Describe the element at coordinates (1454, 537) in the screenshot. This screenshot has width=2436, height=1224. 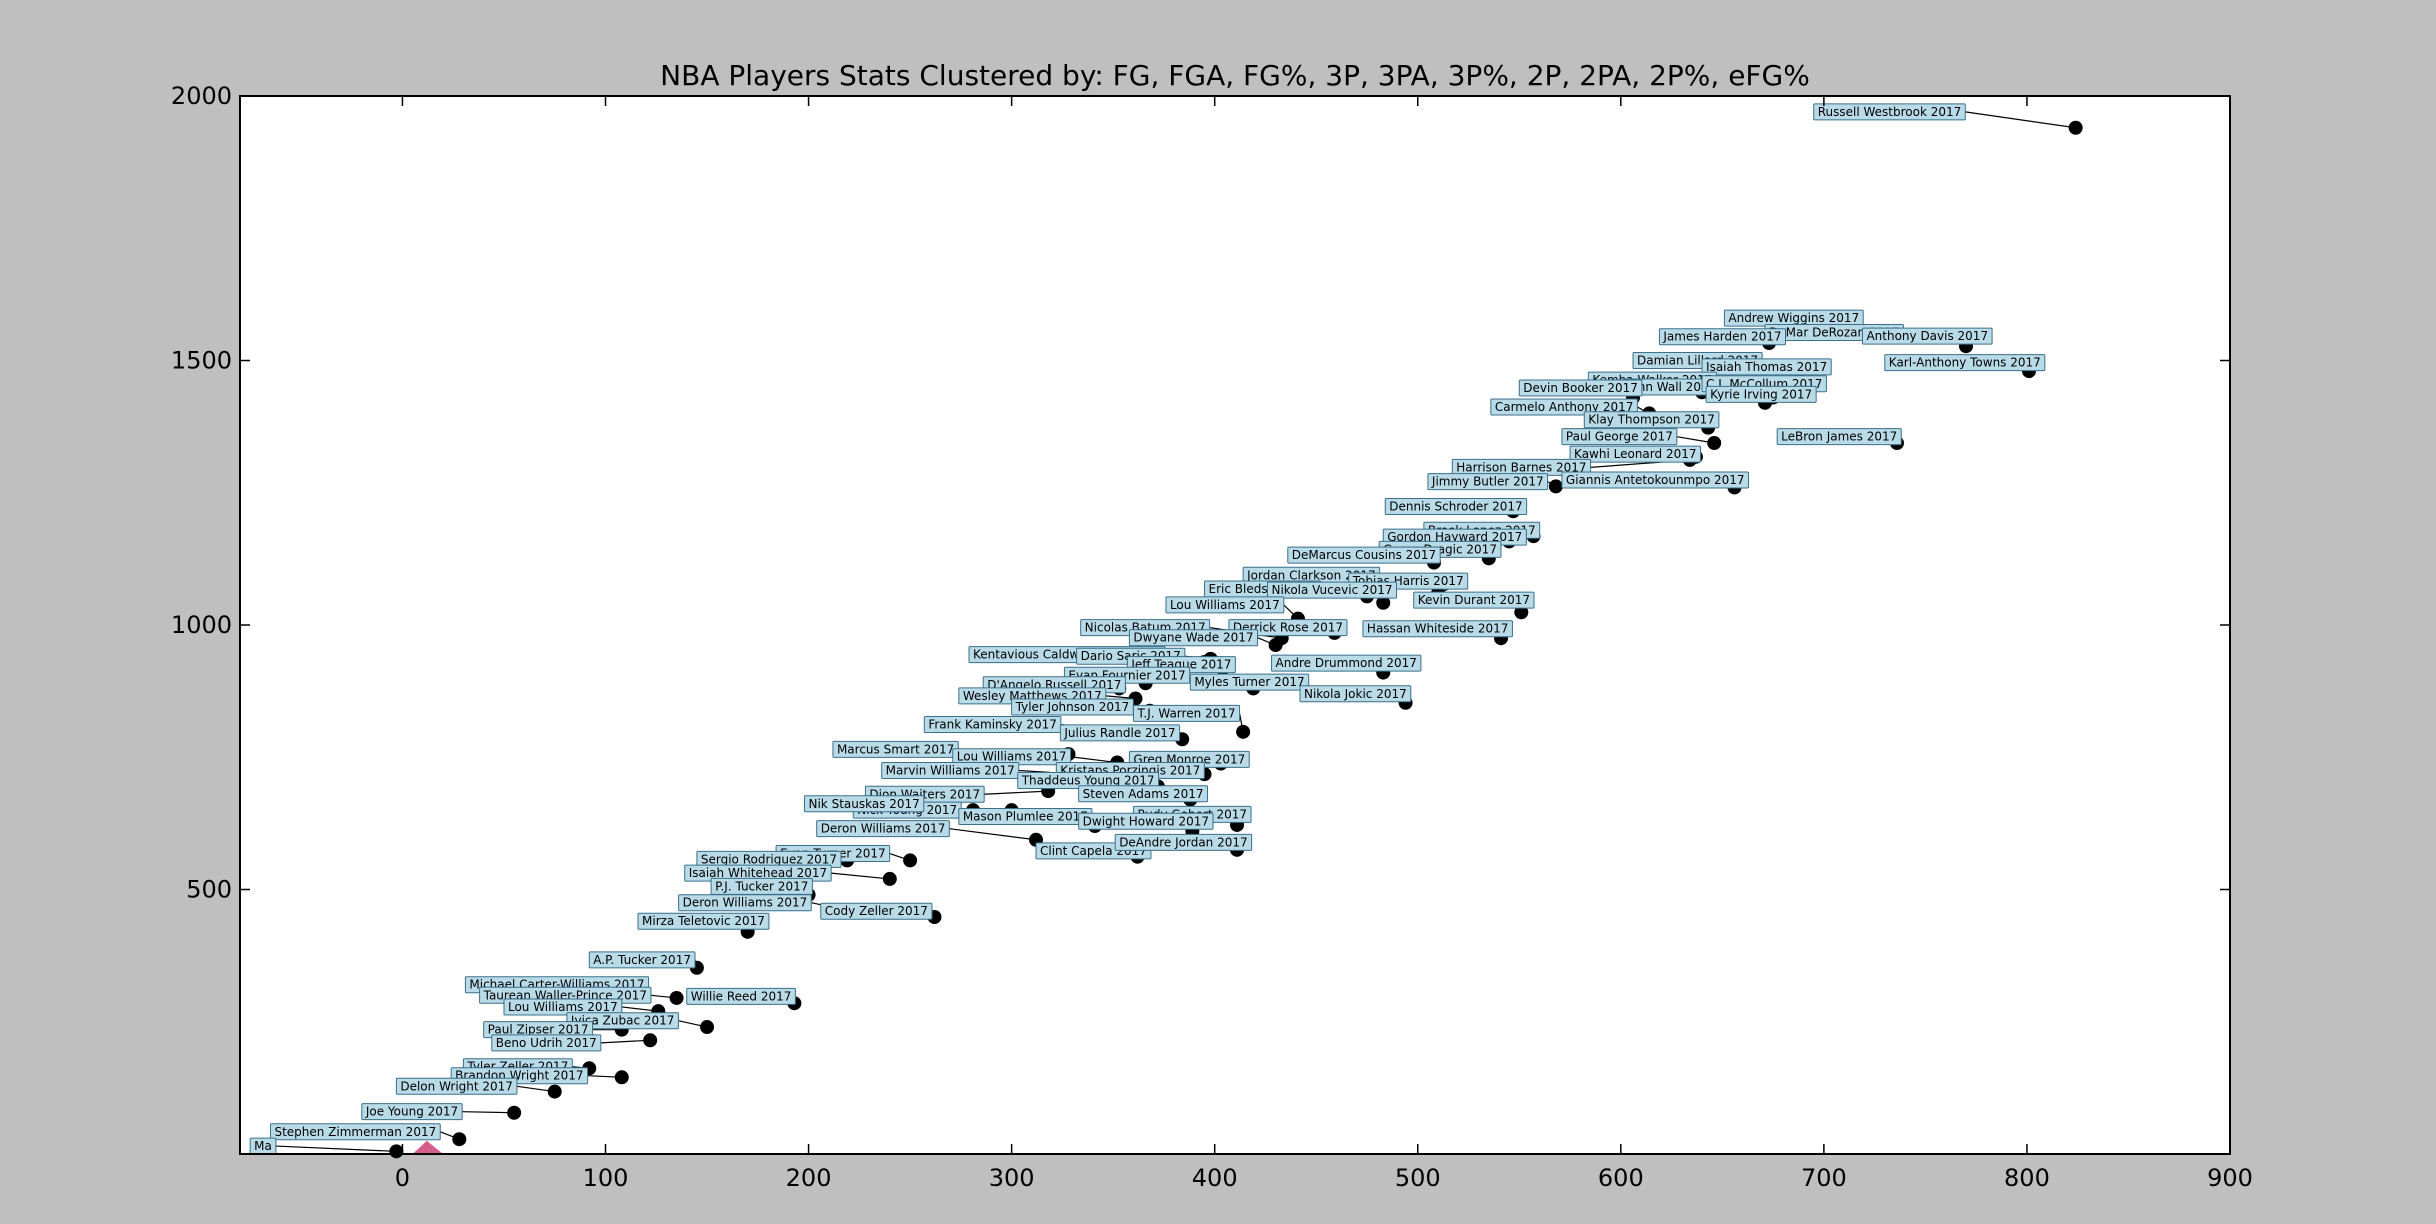
I see `point-label: Gordon Hayward 2017` at that location.